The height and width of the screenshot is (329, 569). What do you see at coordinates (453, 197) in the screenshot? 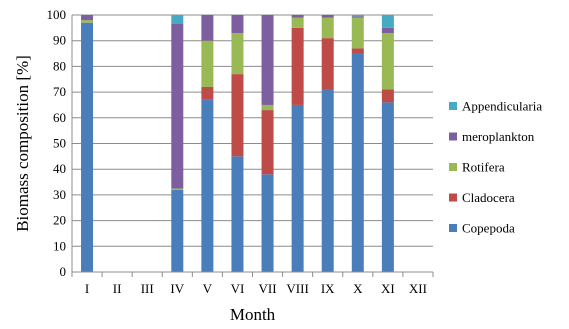
I see `legend-swatch-cladocera` at bounding box center [453, 197].